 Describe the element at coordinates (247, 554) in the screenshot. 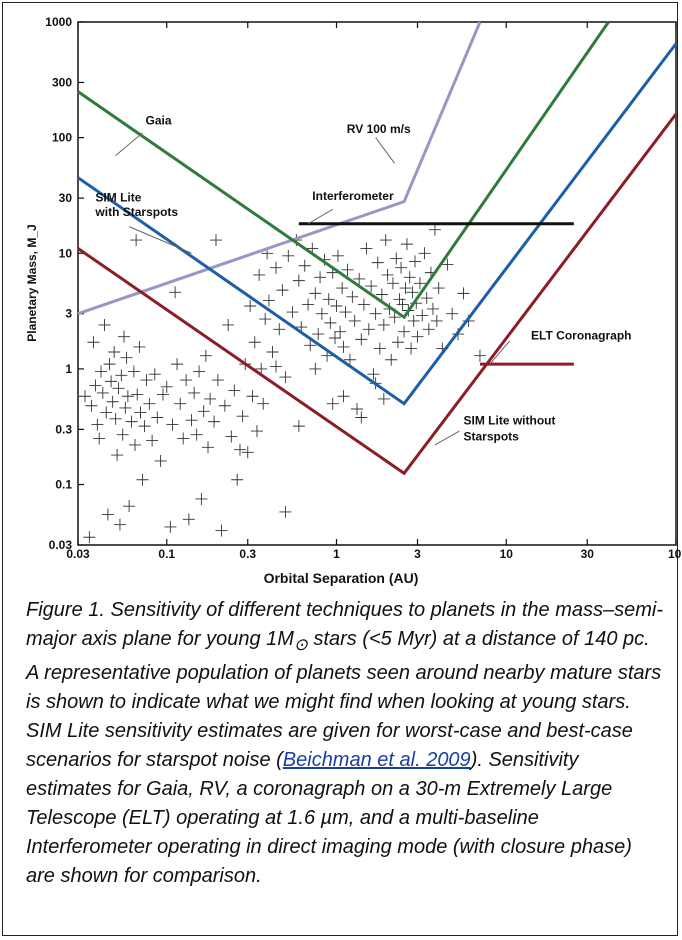

I see `x-tick-label: 0.3` at that location.